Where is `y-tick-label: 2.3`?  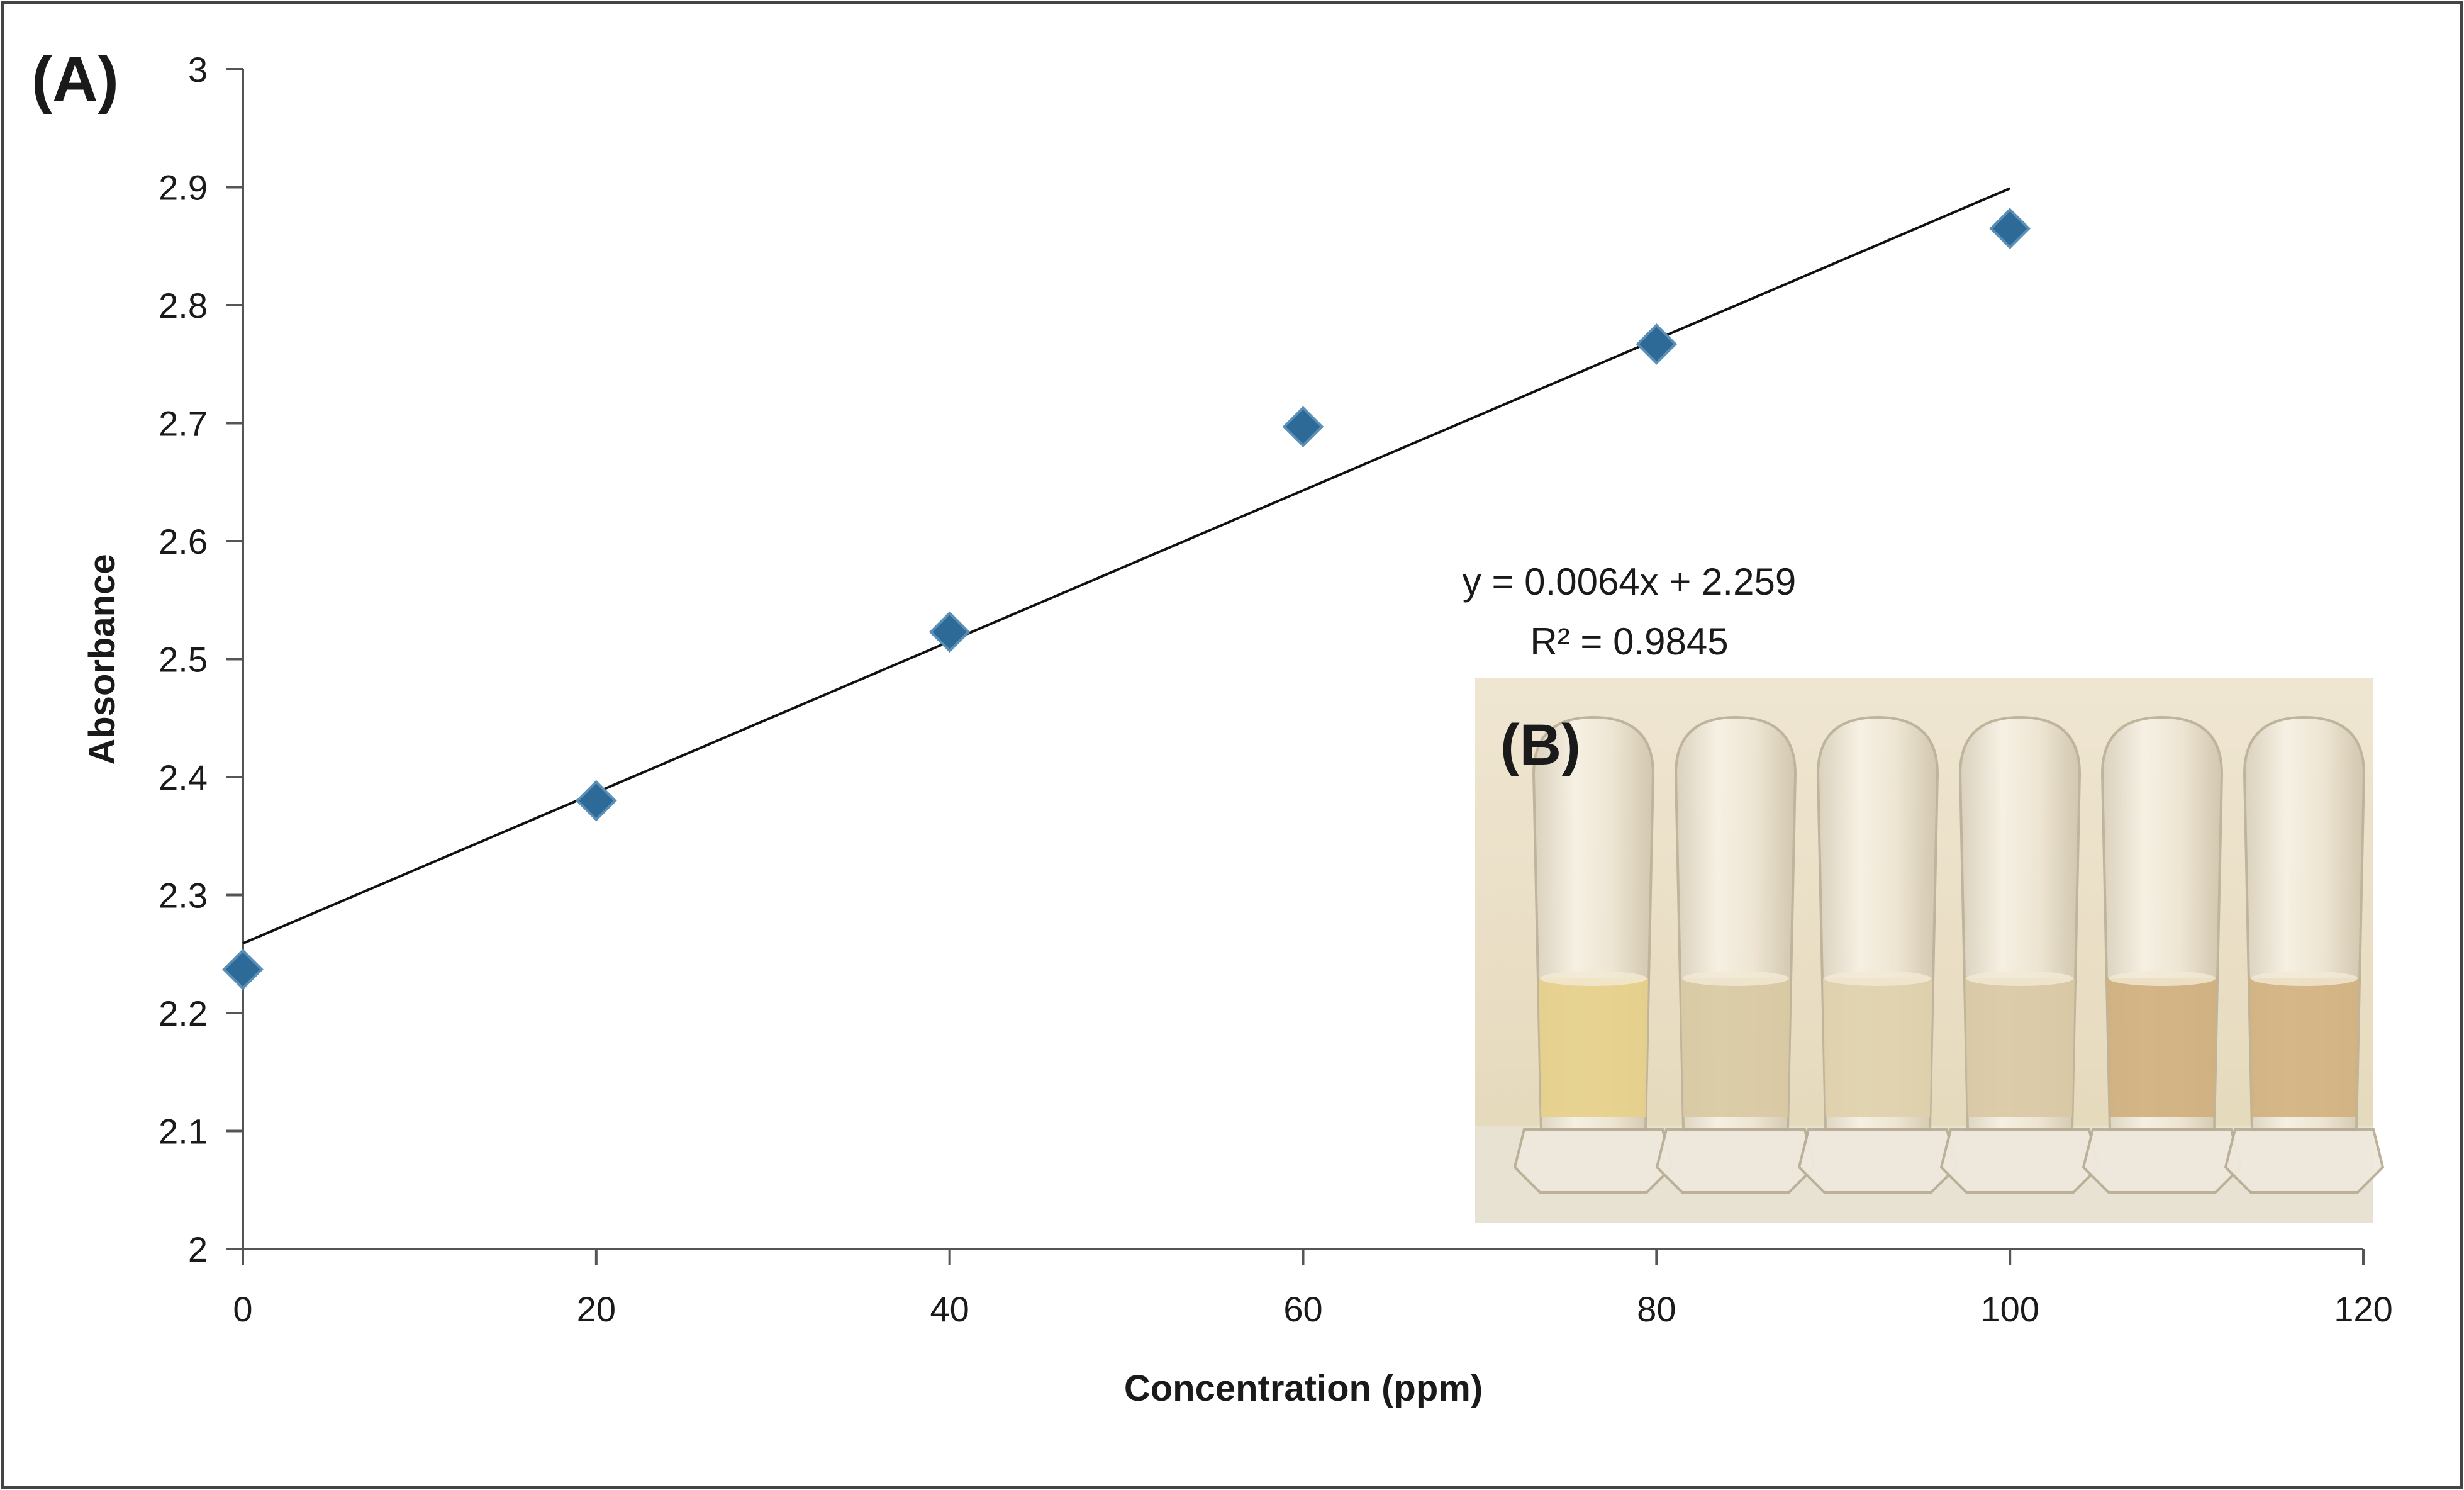 y-tick-label: 2.3 is located at coordinates (184, 896).